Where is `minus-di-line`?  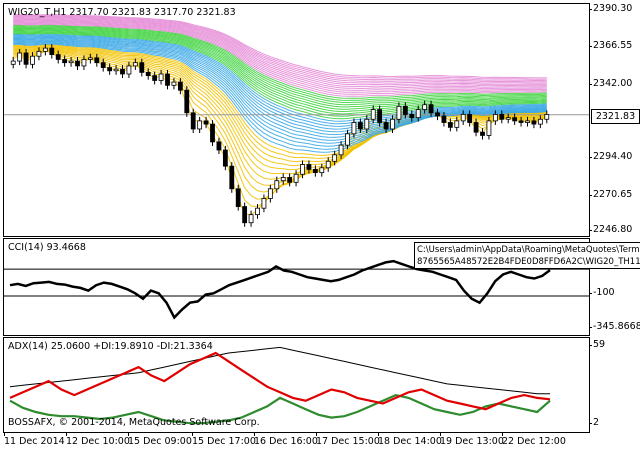
minus-di-line is located at coordinates (280, 381).